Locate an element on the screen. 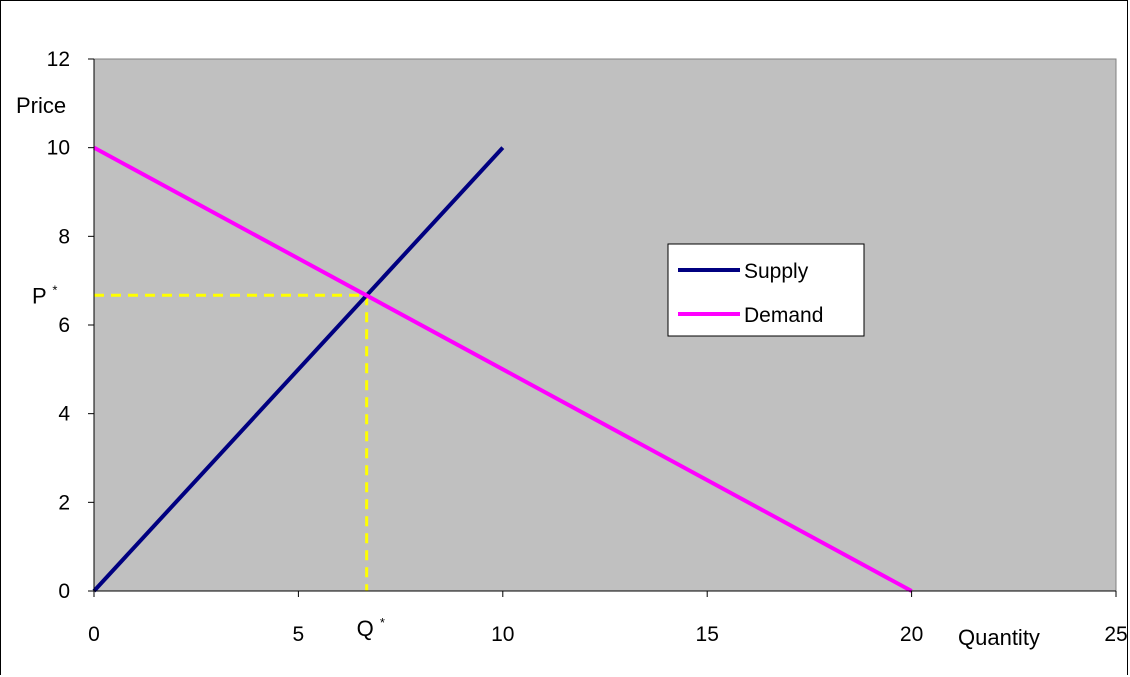 The image size is (1130, 677). x-axis: 0 5 10 15 20 25 is located at coordinates (608, 618).